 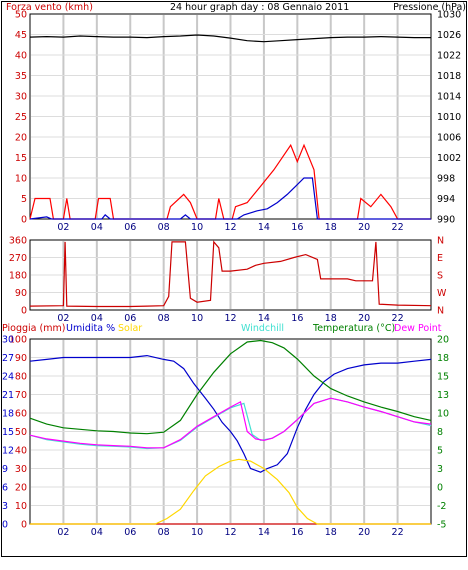 What do you see at coordinates (443, 414) in the screenshot?
I see `right-tick-label: 10` at bounding box center [443, 414].